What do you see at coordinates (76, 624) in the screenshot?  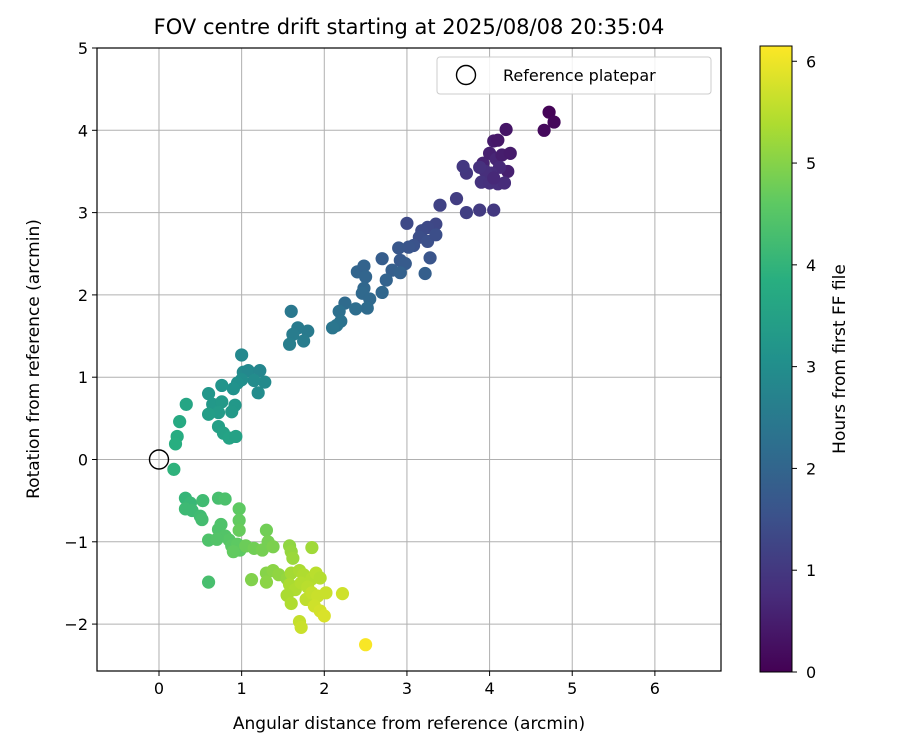 I see `y-tick-label: −2` at bounding box center [76, 624].